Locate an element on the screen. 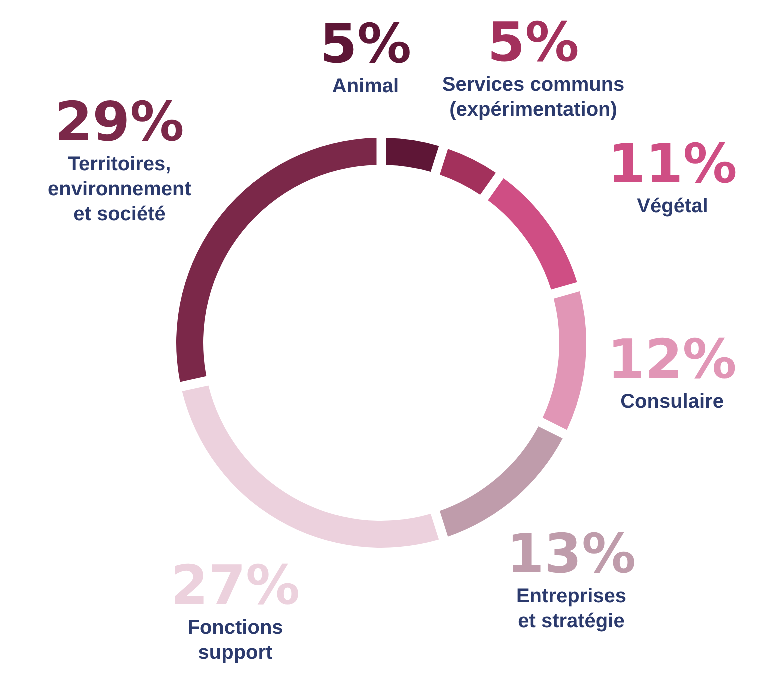 The height and width of the screenshot is (686, 763). slice-label: Consulaire is located at coordinates (672, 401).